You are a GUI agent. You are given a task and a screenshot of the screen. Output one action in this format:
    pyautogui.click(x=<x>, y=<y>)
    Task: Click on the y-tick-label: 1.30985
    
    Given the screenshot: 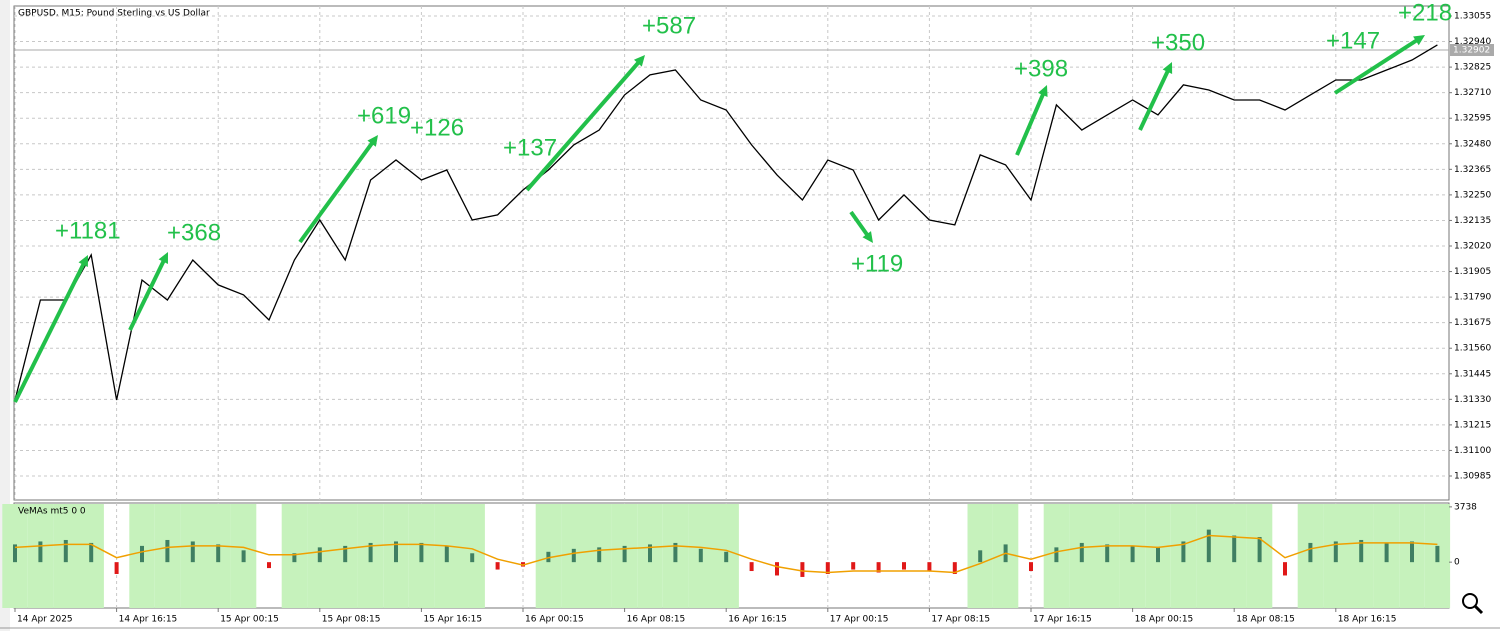 What is the action you would take?
    pyautogui.click(x=1472, y=477)
    